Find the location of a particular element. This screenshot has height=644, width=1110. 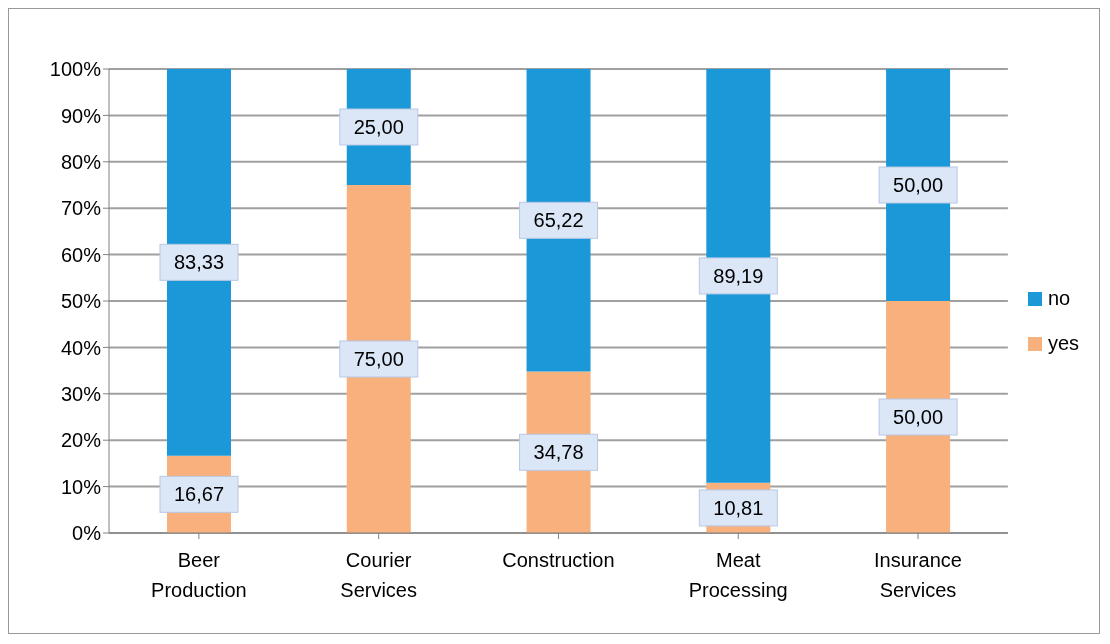

data-label: 75,00 is located at coordinates (378, 359).